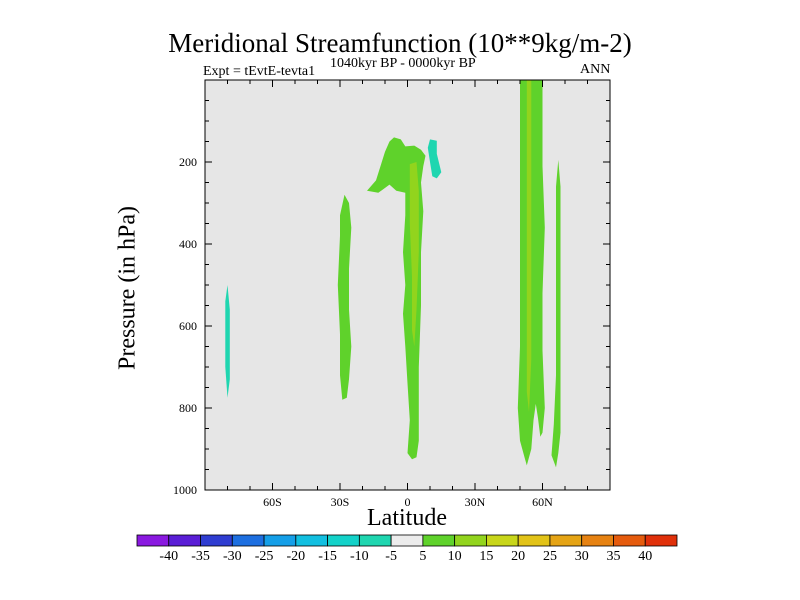 This screenshot has width=800, height=600. I want to click on colorbar-label: 30, so click(582, 556).